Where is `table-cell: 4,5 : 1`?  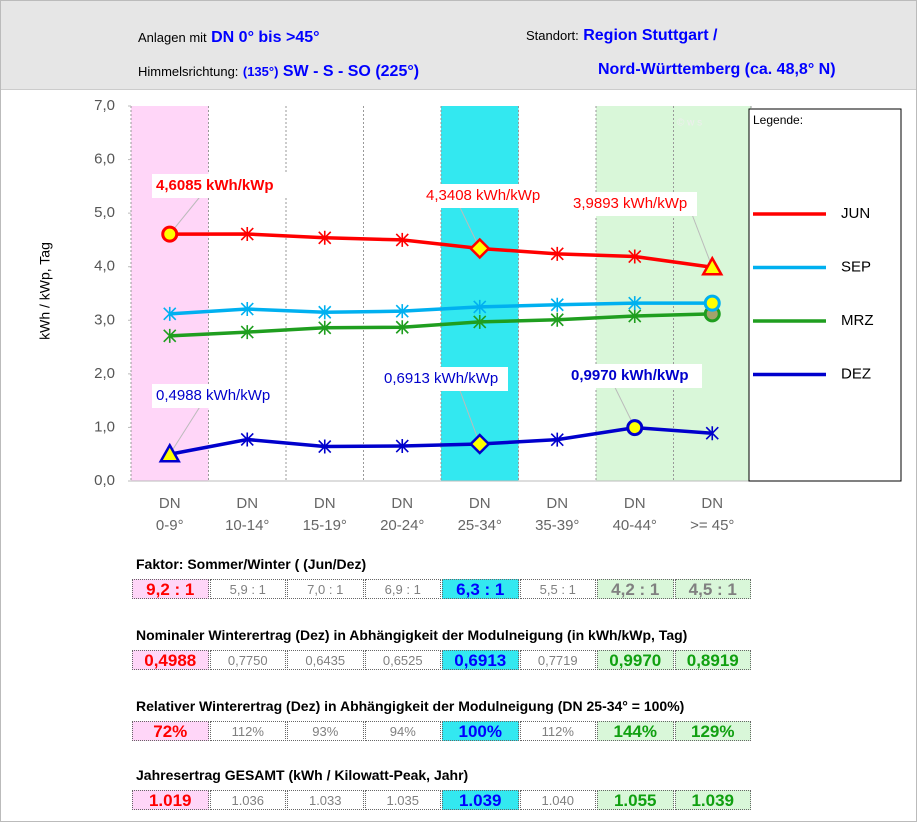 table-cell: 4,5 : 1 is located at coordinates (712, 589).